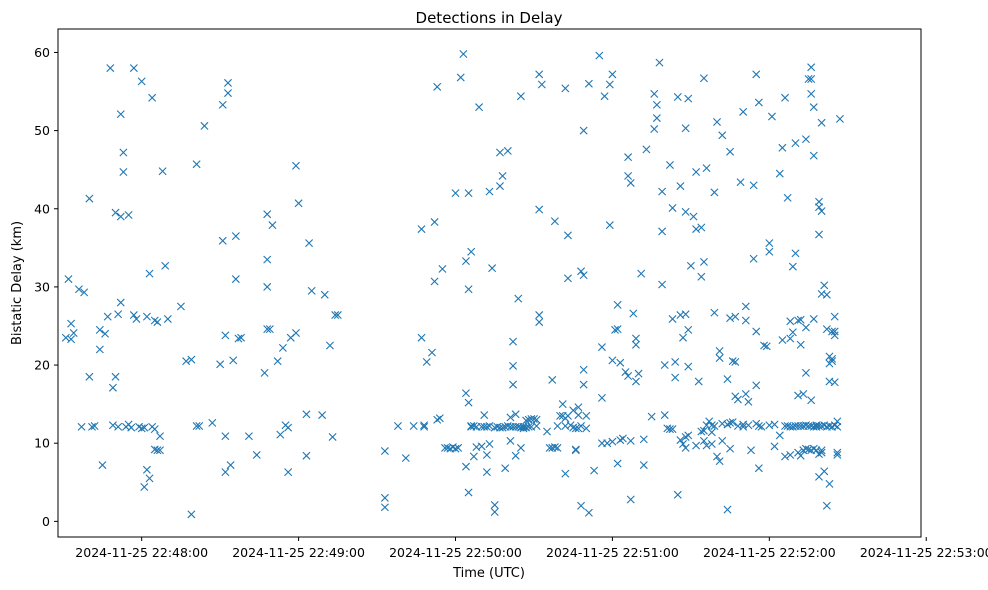 Image resolution: width=988 pixels, height=590 pixels. What do you see at coordinates (488, 573) in the screenshot?
I see `x-axis-title: Time (UTC)` at bounding box center [488, 573].